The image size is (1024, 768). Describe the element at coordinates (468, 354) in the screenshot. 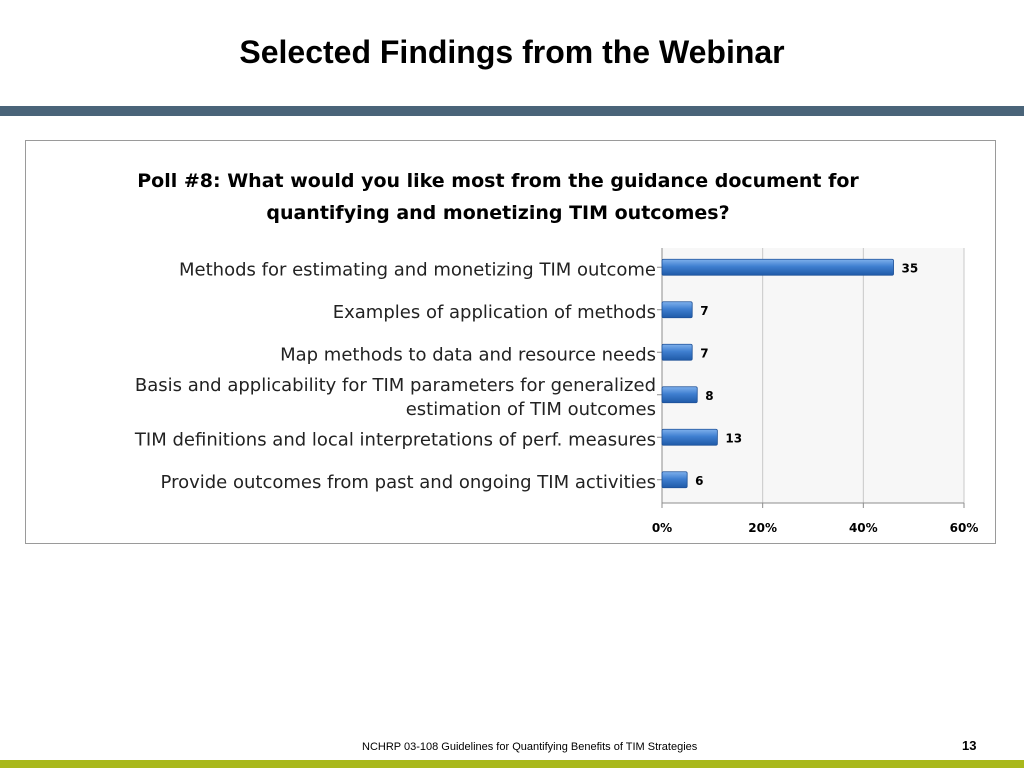

I see `category-label: Map methods to data and resource needs` at that location.